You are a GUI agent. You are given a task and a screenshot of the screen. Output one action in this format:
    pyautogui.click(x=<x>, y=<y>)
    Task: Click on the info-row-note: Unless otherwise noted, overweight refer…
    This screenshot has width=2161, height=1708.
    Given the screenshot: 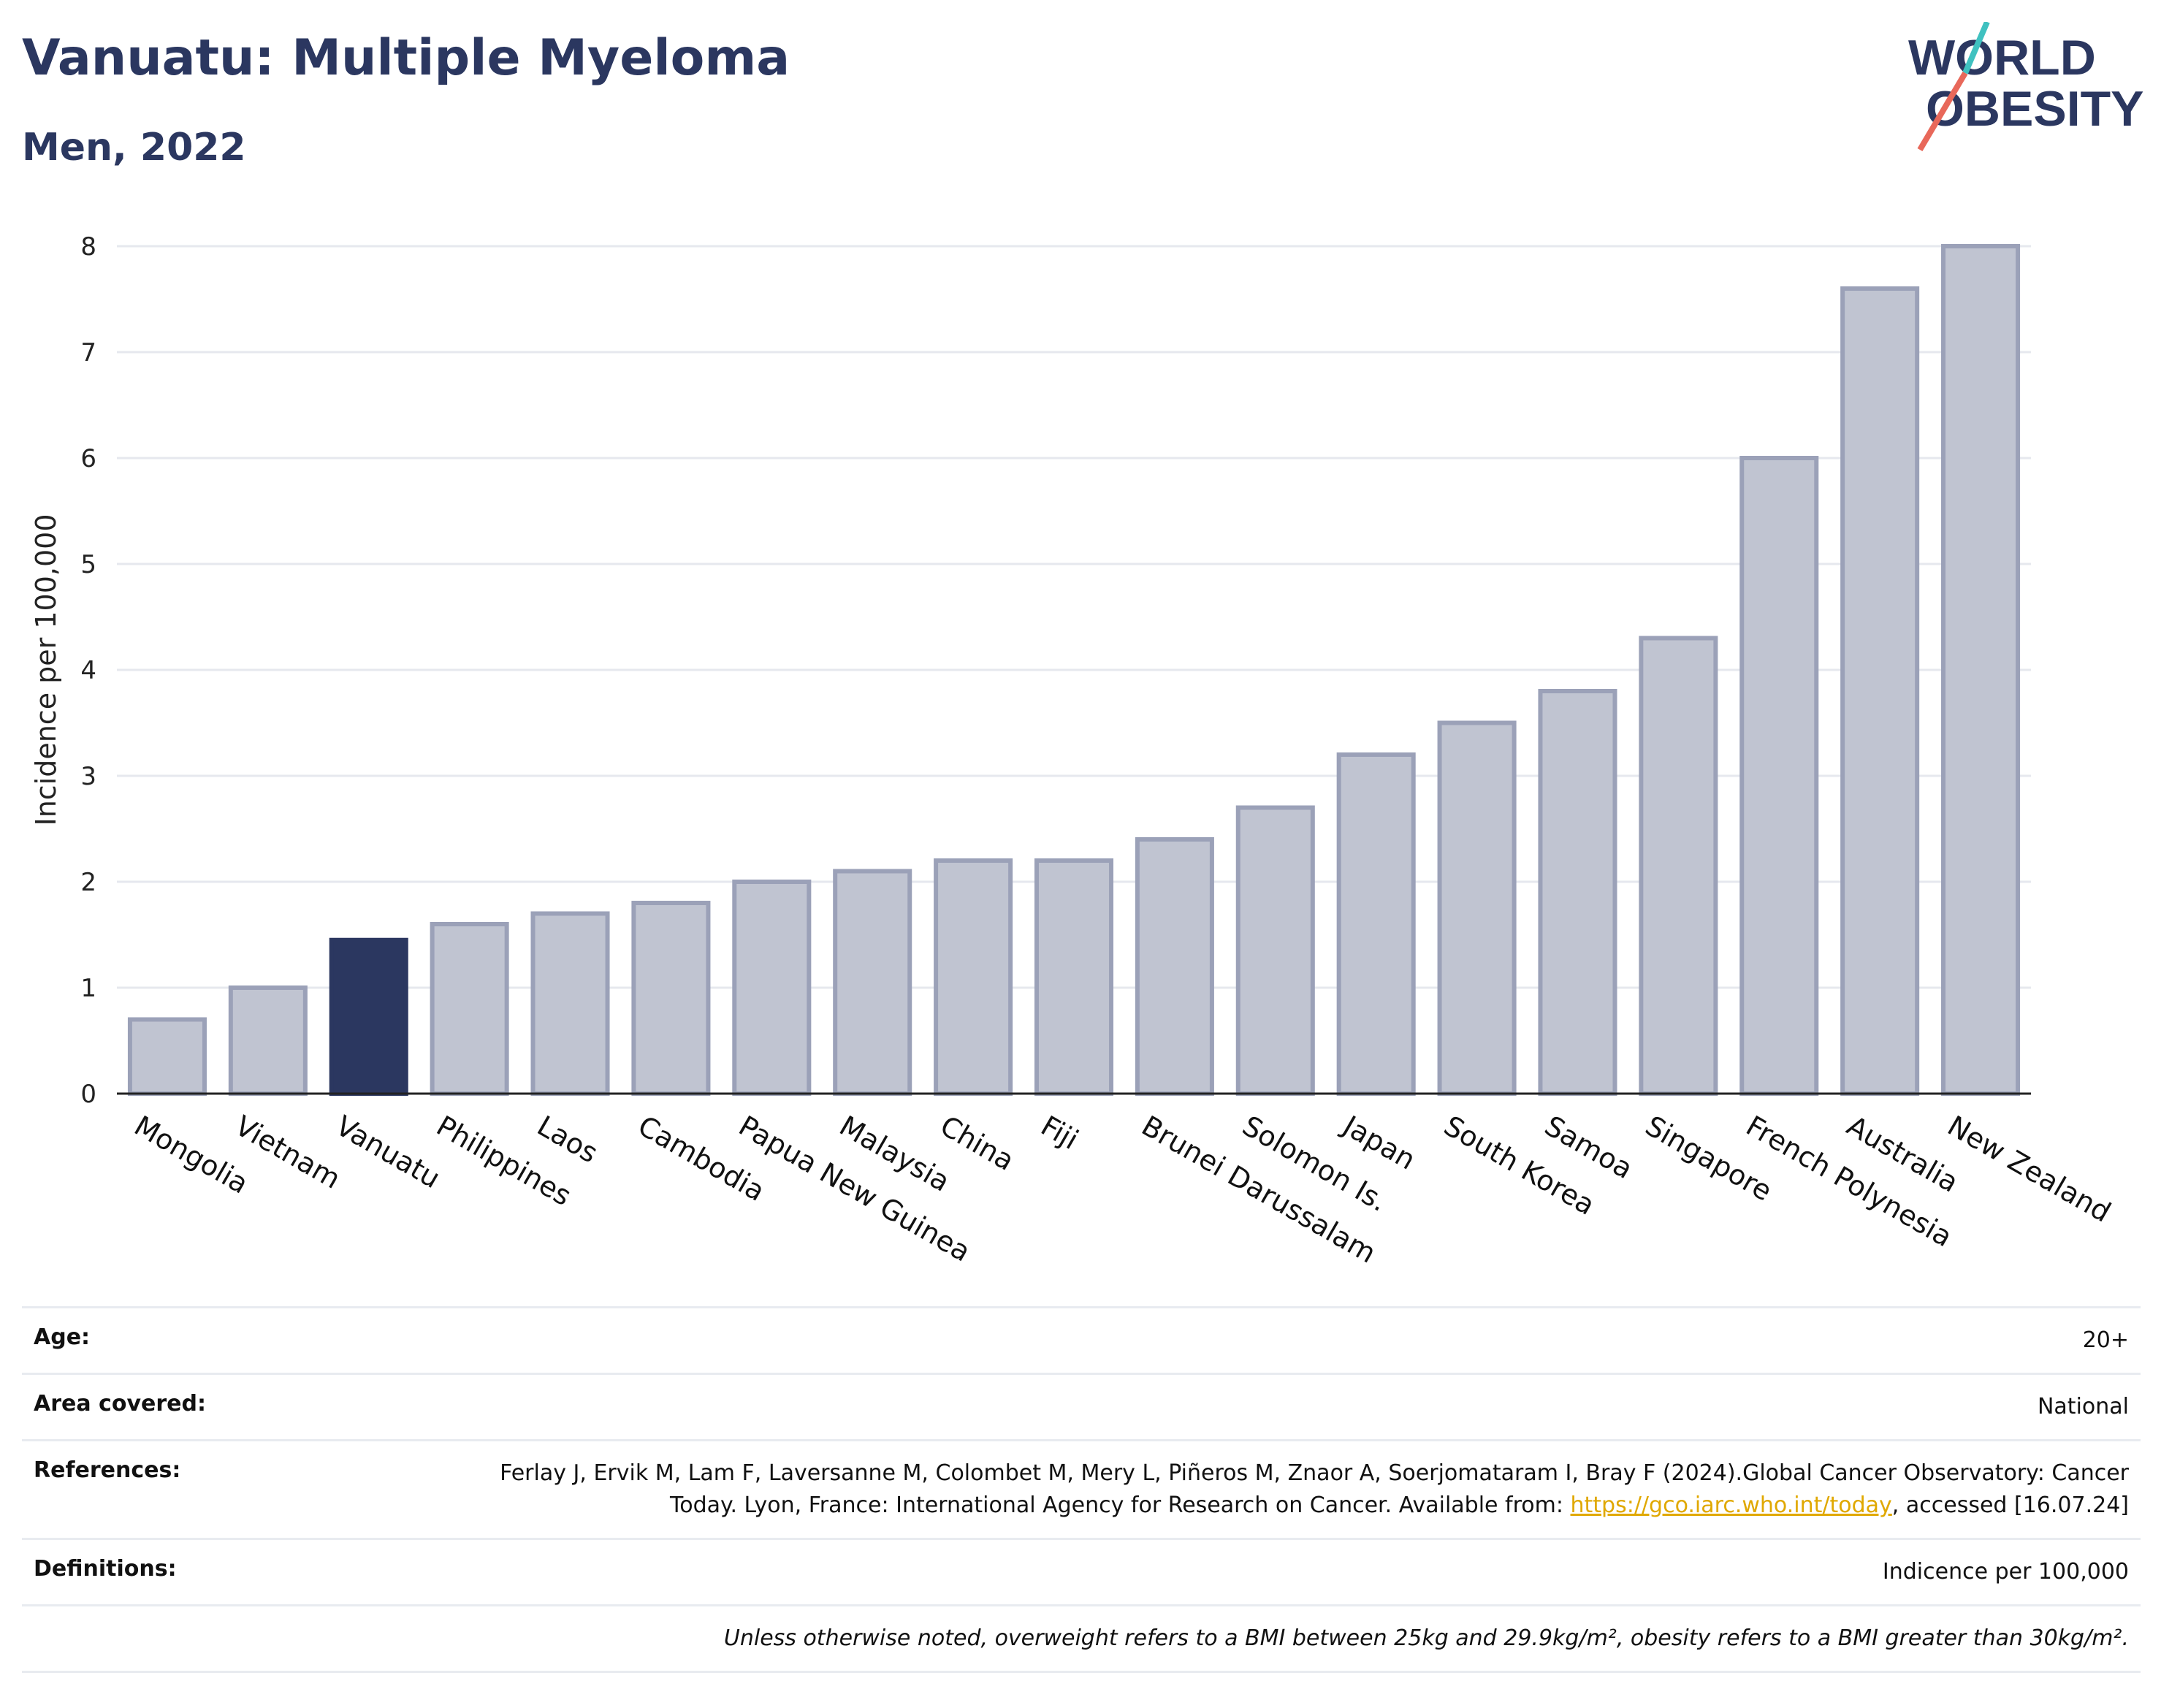 What is the action you would take?
    pyautogui.click(x=1081, y=1638)
    